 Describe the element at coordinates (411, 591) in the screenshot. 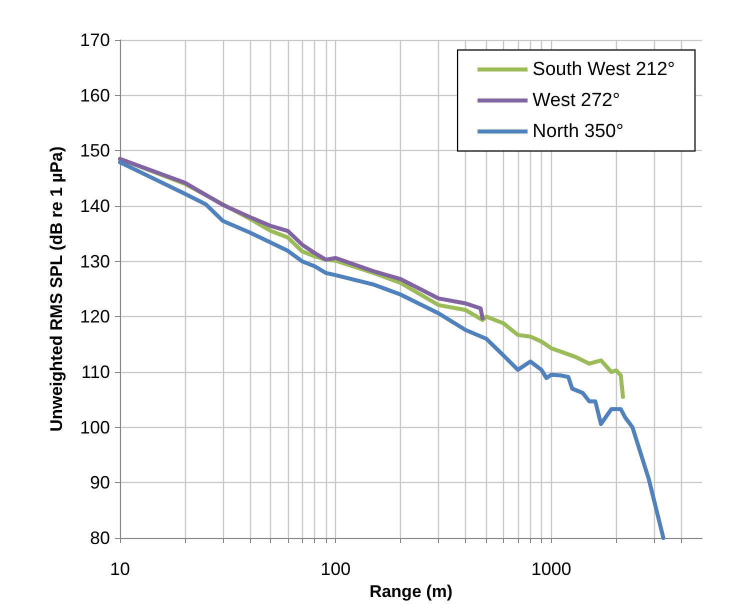

I see `x-axis-title: Range (m)` at that location.